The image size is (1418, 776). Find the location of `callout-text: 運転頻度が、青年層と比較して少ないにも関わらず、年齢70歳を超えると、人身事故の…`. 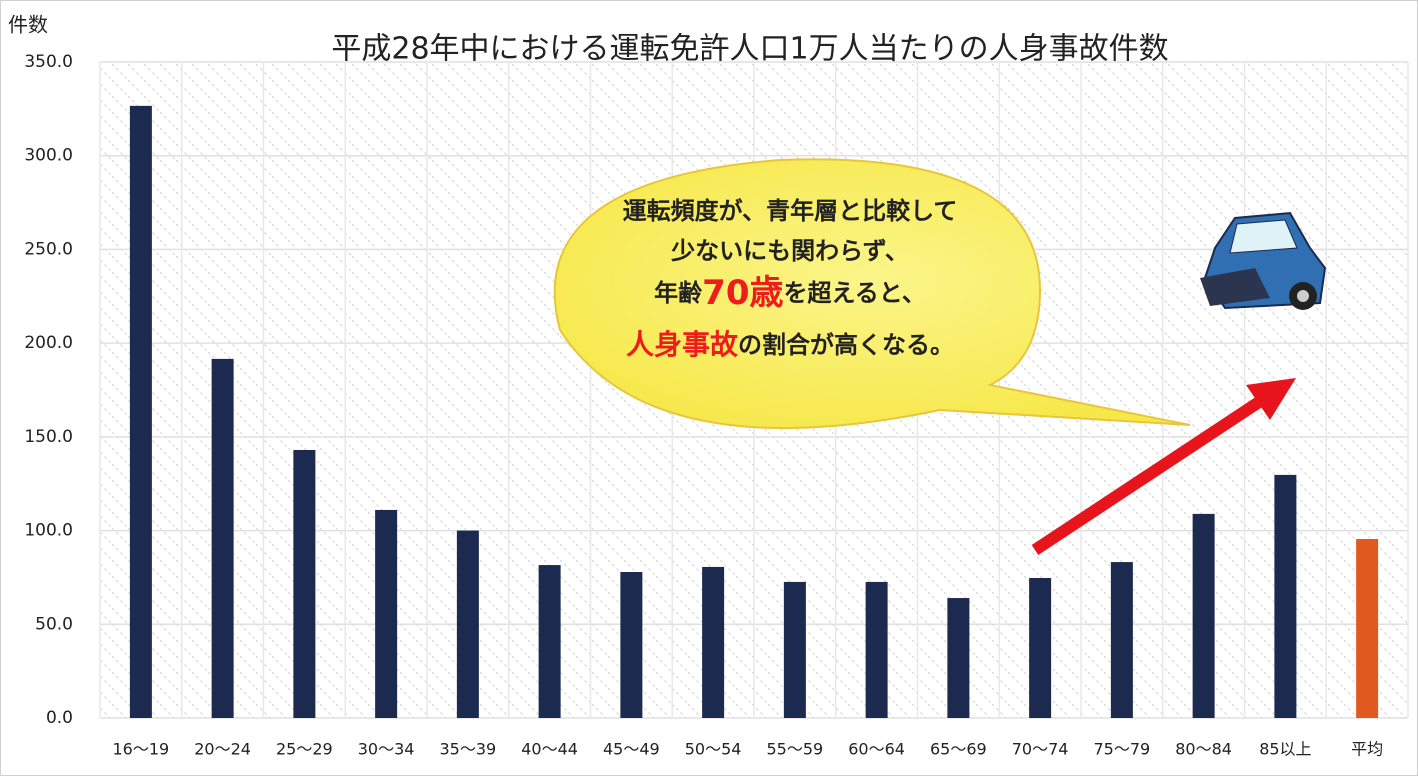

callout-text: 運転頻度が、青年層と比較して少ないにも関わらず、年齢70歳を超えると、人身事故の… is located at coordinates (790, 279).